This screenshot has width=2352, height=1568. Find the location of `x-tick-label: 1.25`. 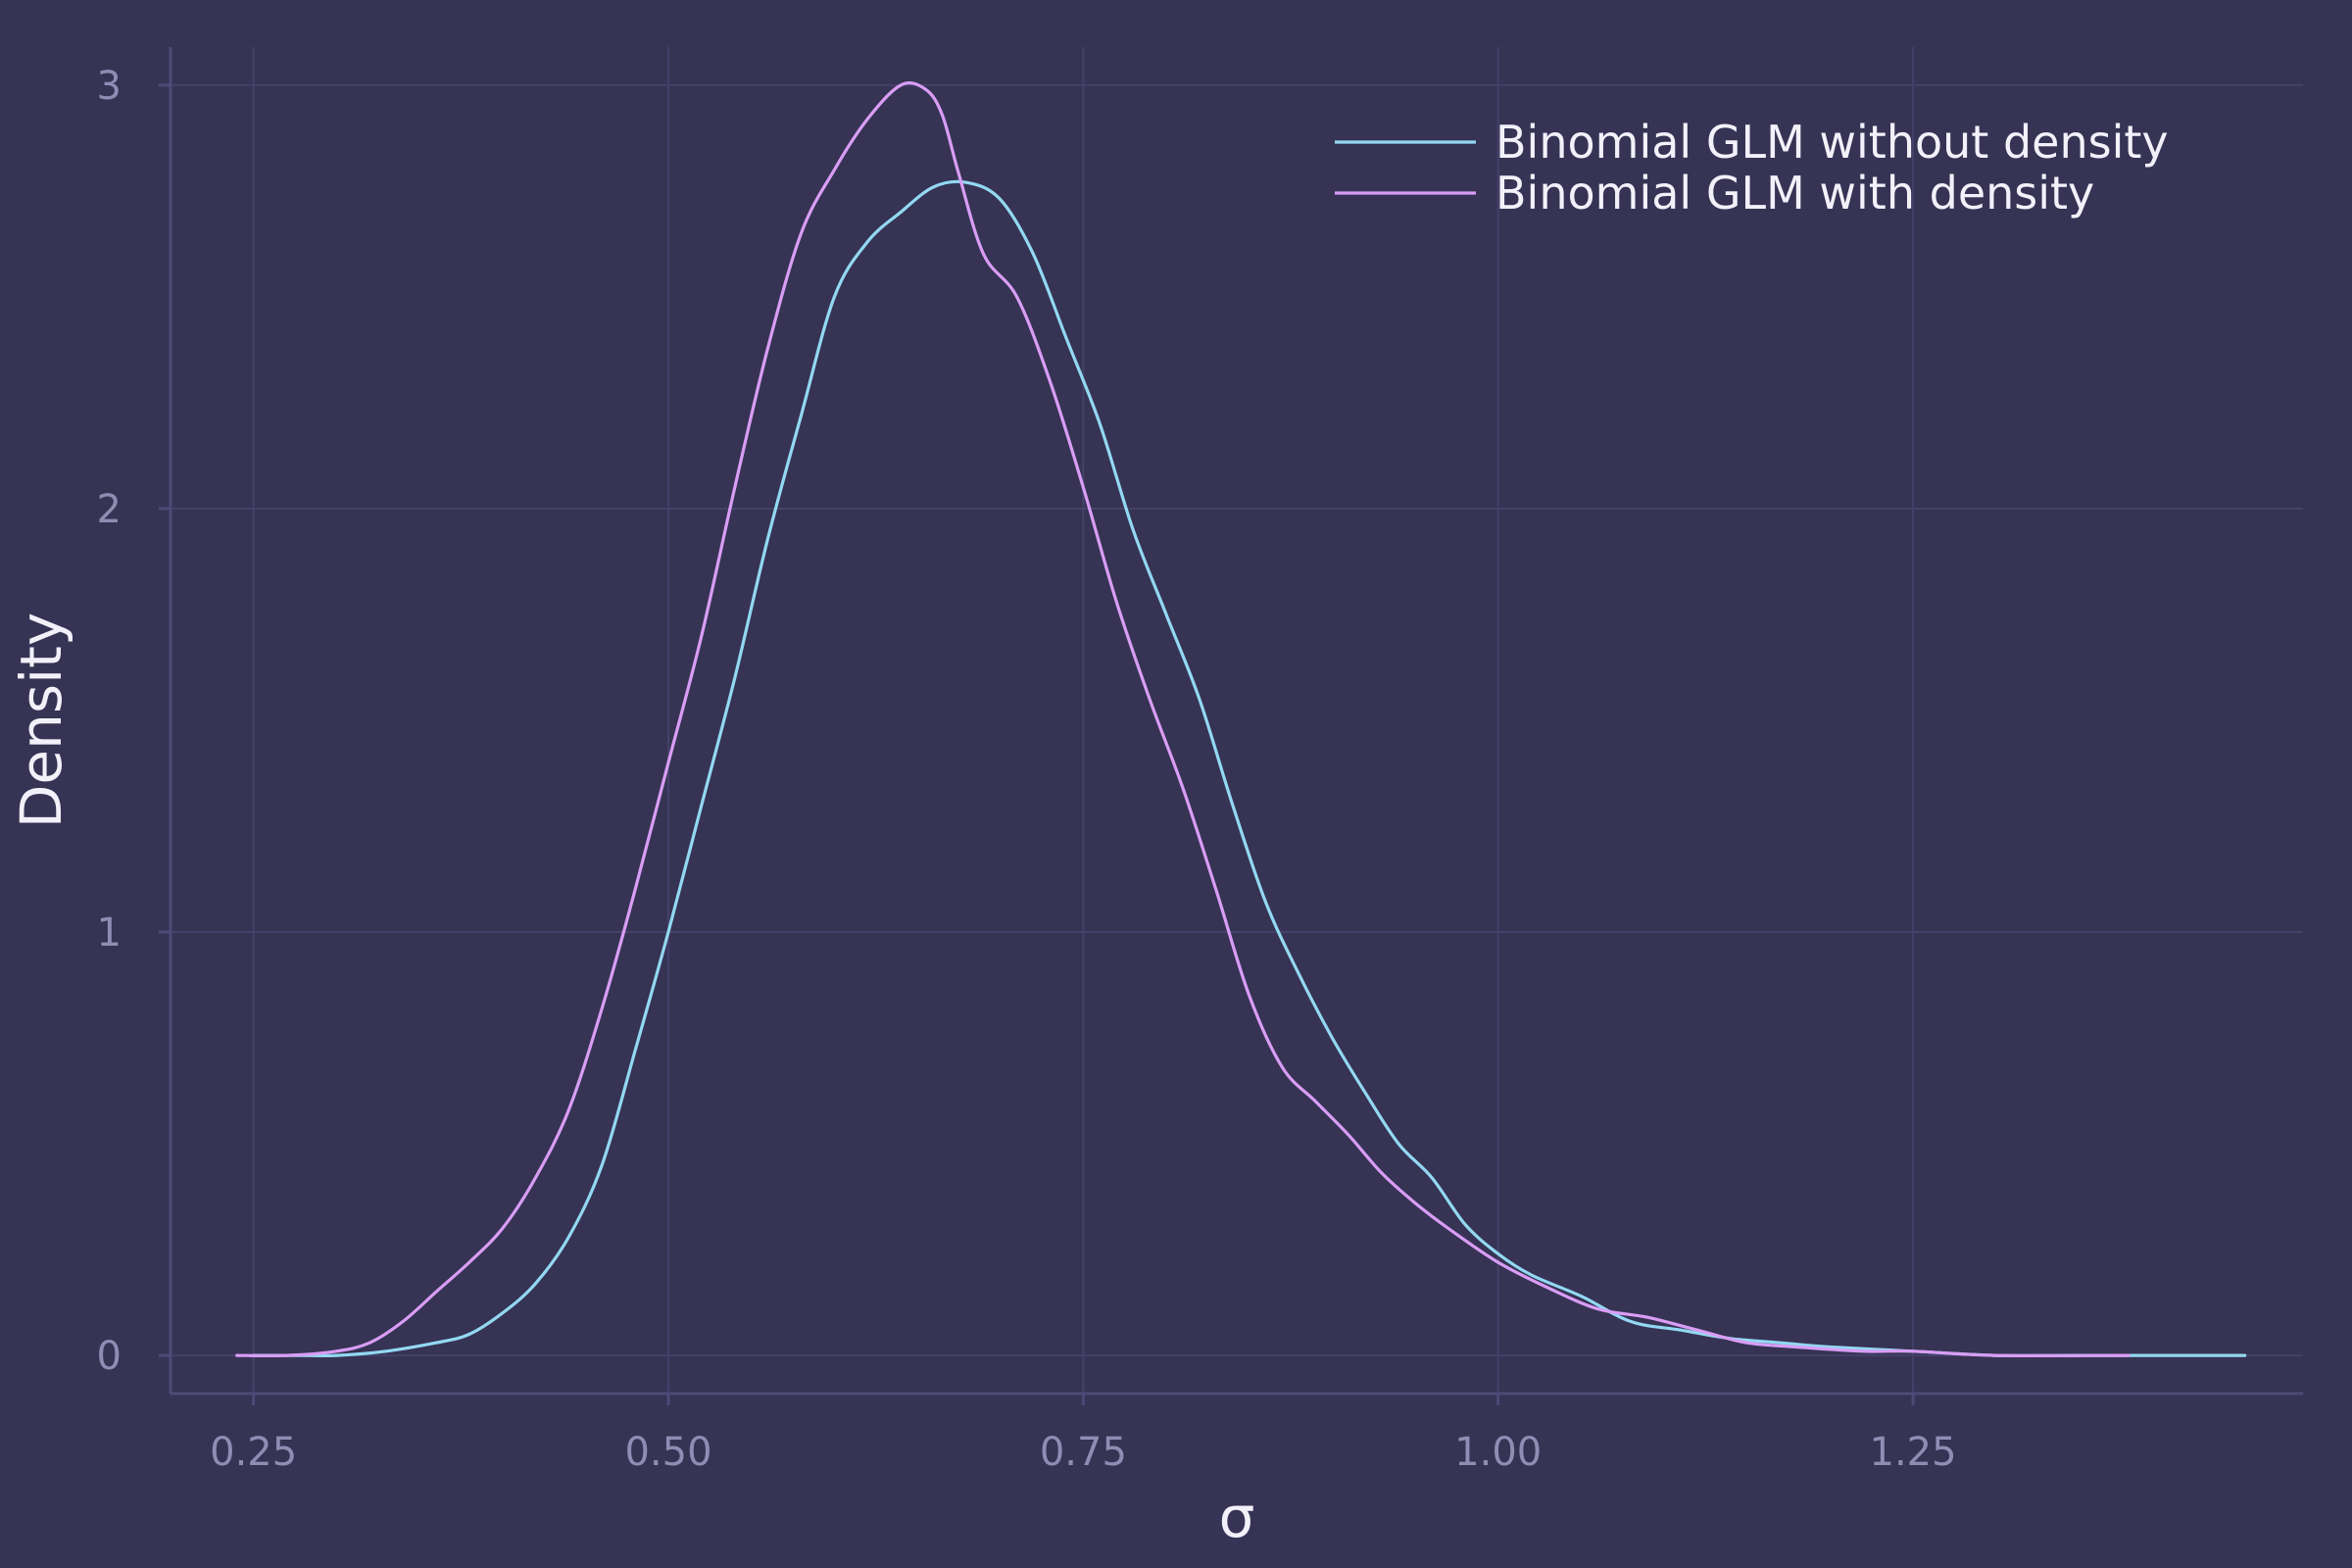

x-tick-label: 1.25 is located at coordinates (1913, 1452).